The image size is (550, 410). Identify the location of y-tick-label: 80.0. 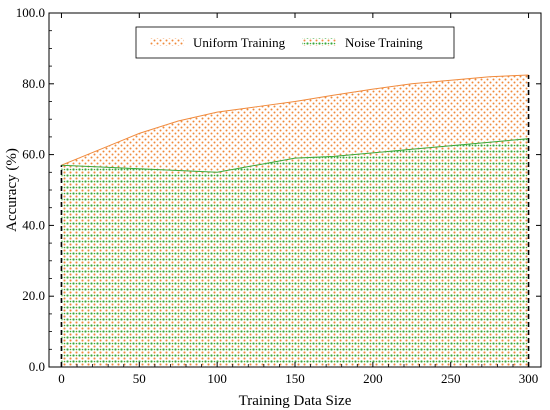
(33, 83).